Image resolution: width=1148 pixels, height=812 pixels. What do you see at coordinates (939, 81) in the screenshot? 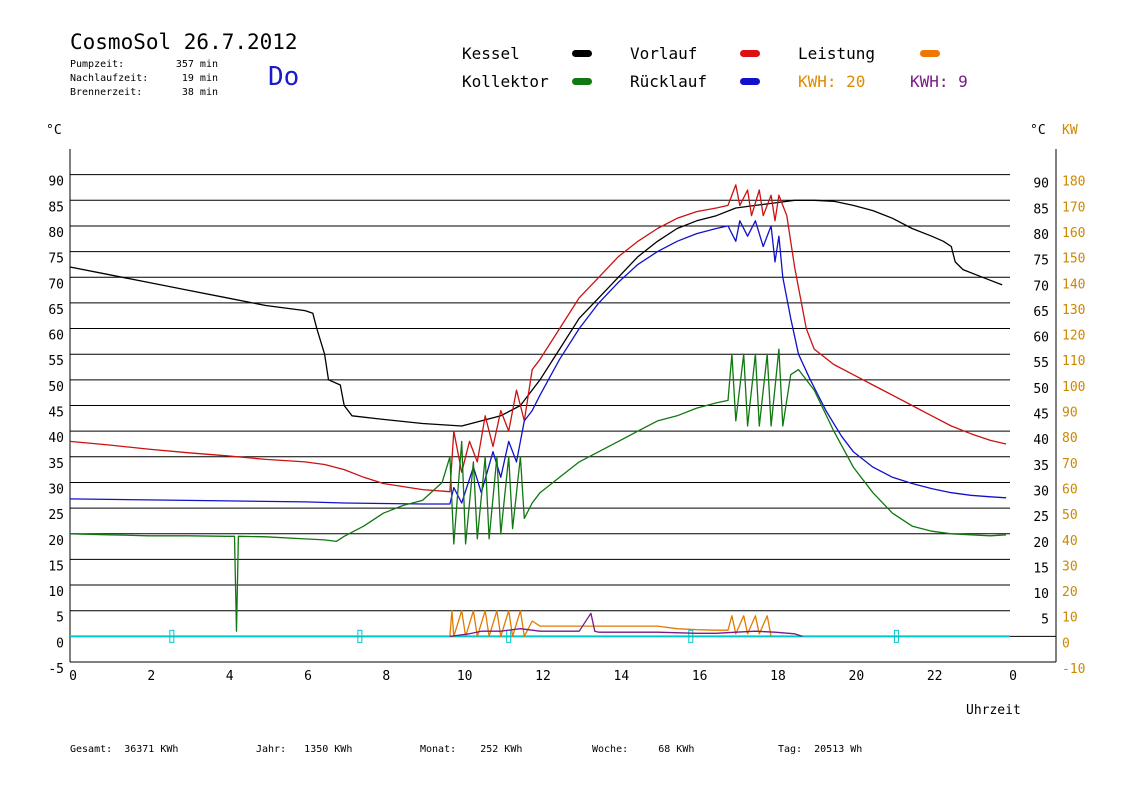
I see `legend-kwh-2: KWH: 9` at bounding box center [939, 81].